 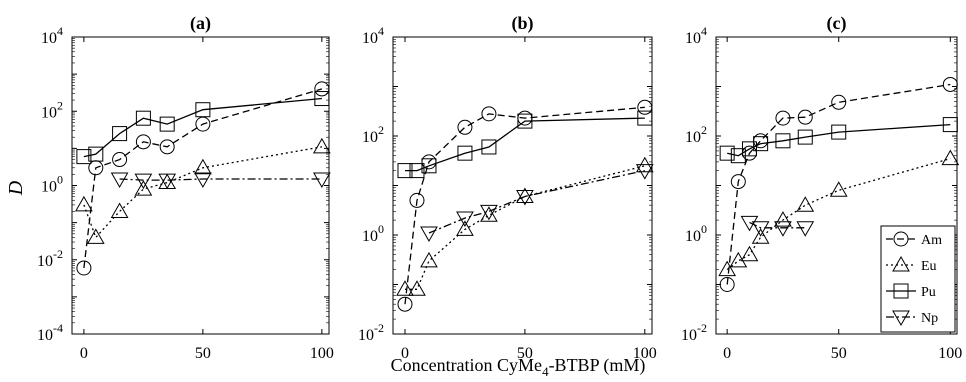 What do you see at coordinates (50, 258) in the screenshot?
I see `y-tick-label: 10⁻²` at bounding box center [50, 258].